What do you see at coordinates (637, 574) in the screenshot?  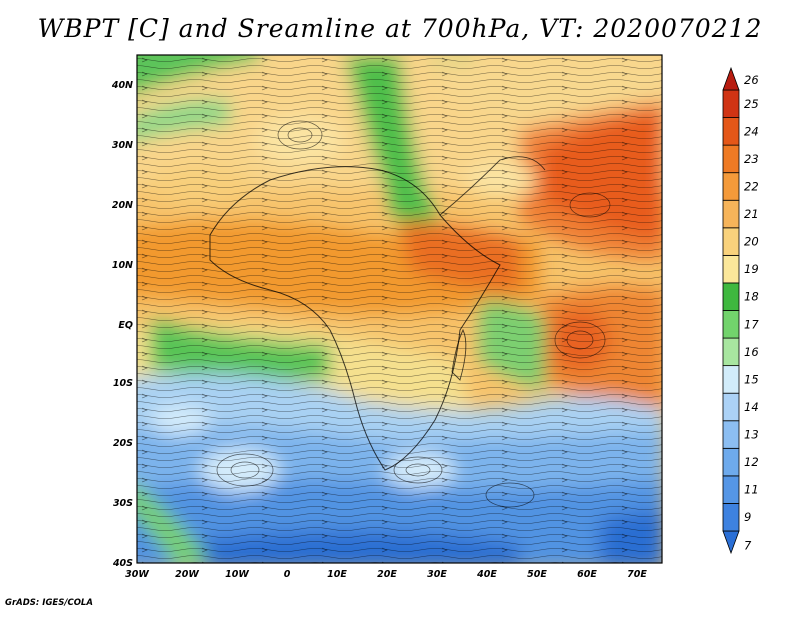 I see `lon-tick-label: 70E` at bounding box center [637, 574].